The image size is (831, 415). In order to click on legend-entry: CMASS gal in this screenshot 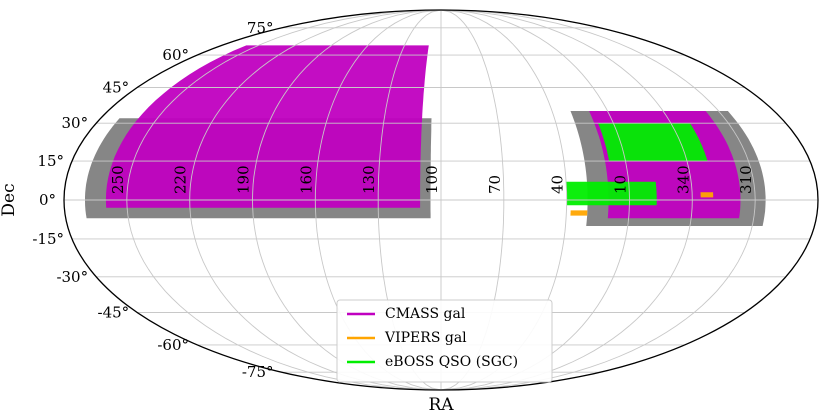, I will do `click(425, 314)`.